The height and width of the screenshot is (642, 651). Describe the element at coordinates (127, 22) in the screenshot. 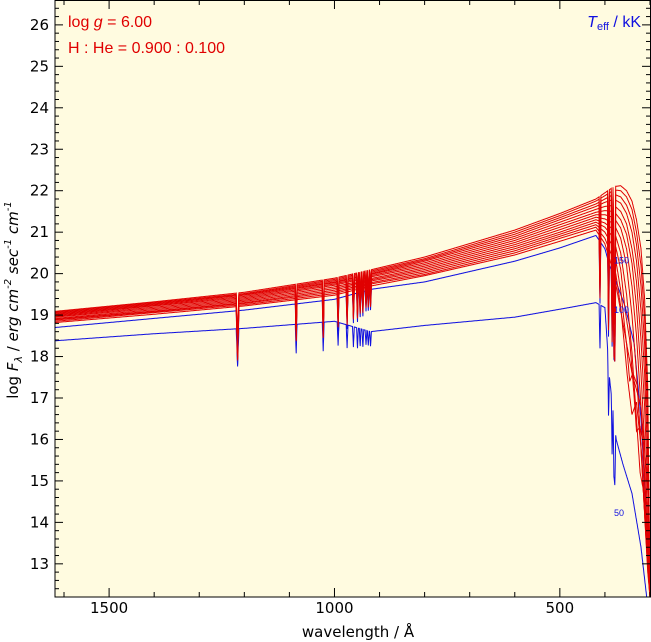

I see `logg-value: = 6.00` at that location.